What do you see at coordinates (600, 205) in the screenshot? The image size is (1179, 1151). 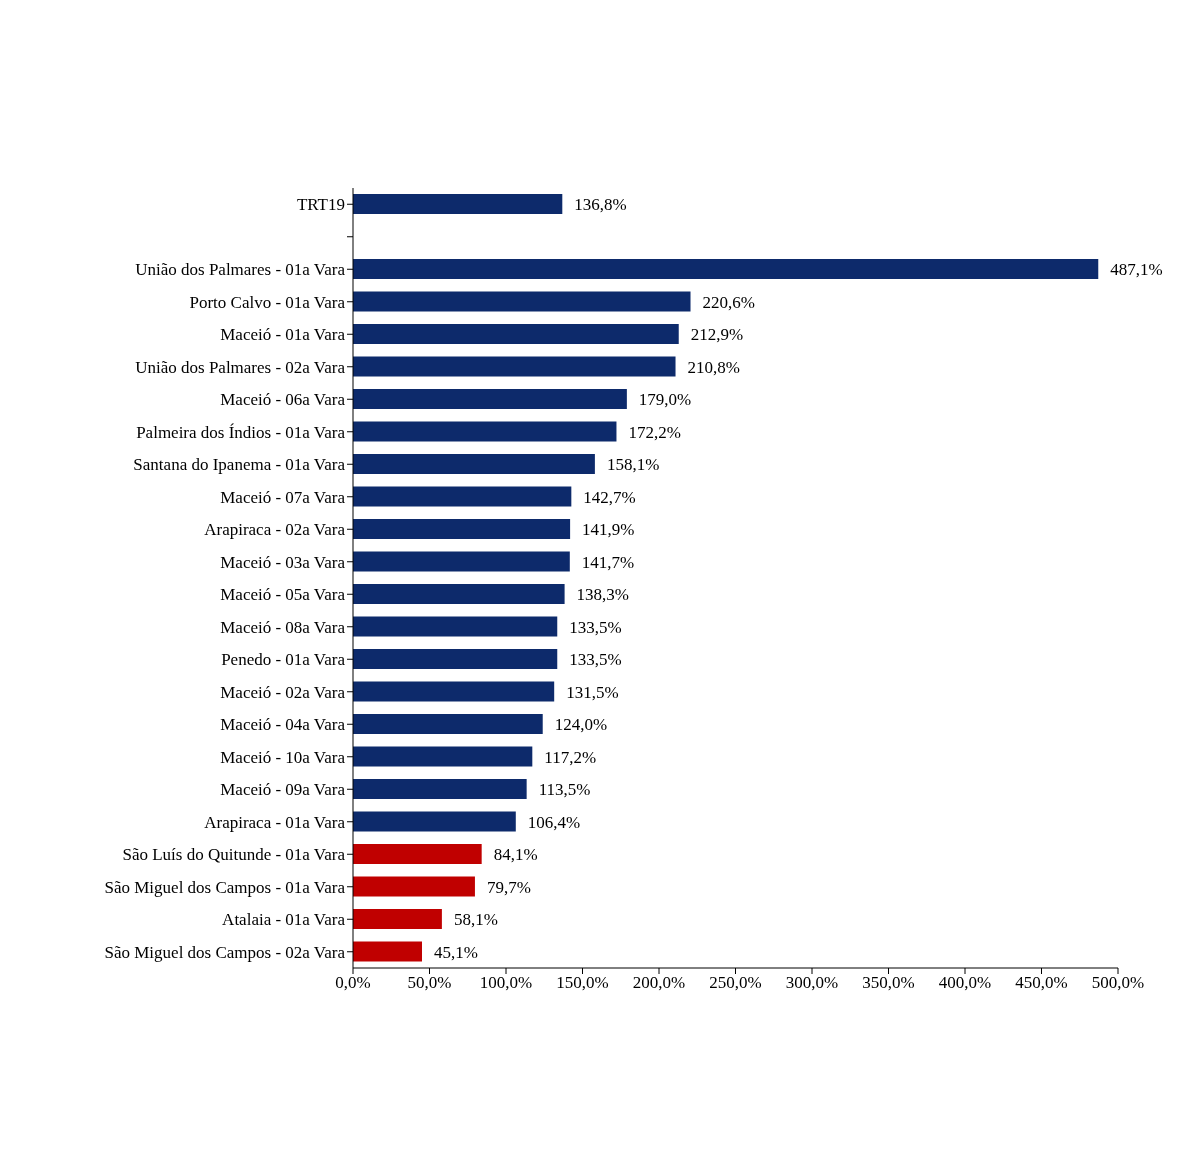 I see `data-label: 136,8%` at bounding box center [600, 205].